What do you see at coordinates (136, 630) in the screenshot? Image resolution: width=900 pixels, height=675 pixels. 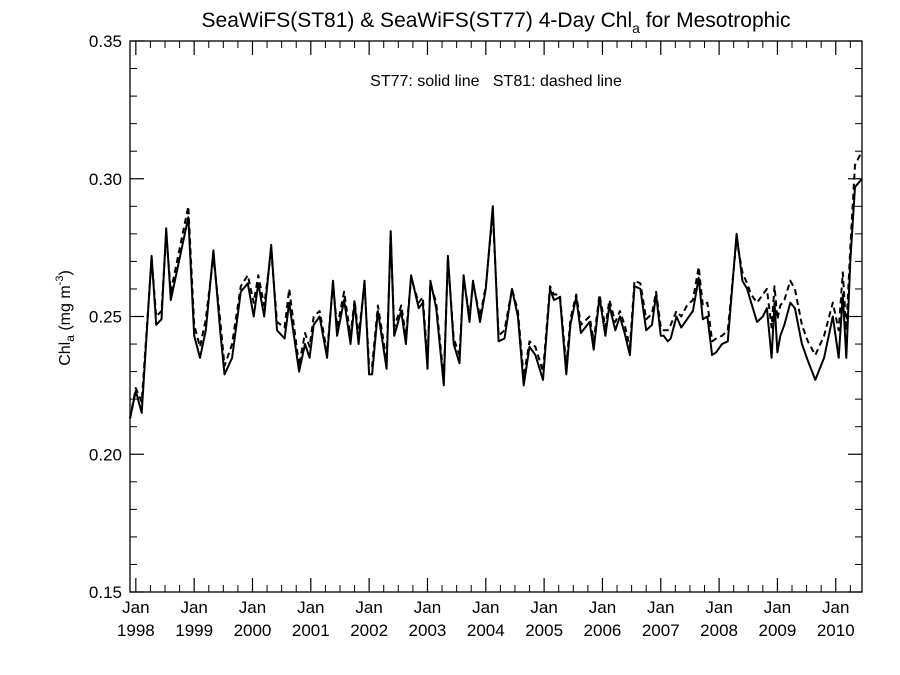 I see `x-tick-year-label: 1998` at bounding box center [136, 630].